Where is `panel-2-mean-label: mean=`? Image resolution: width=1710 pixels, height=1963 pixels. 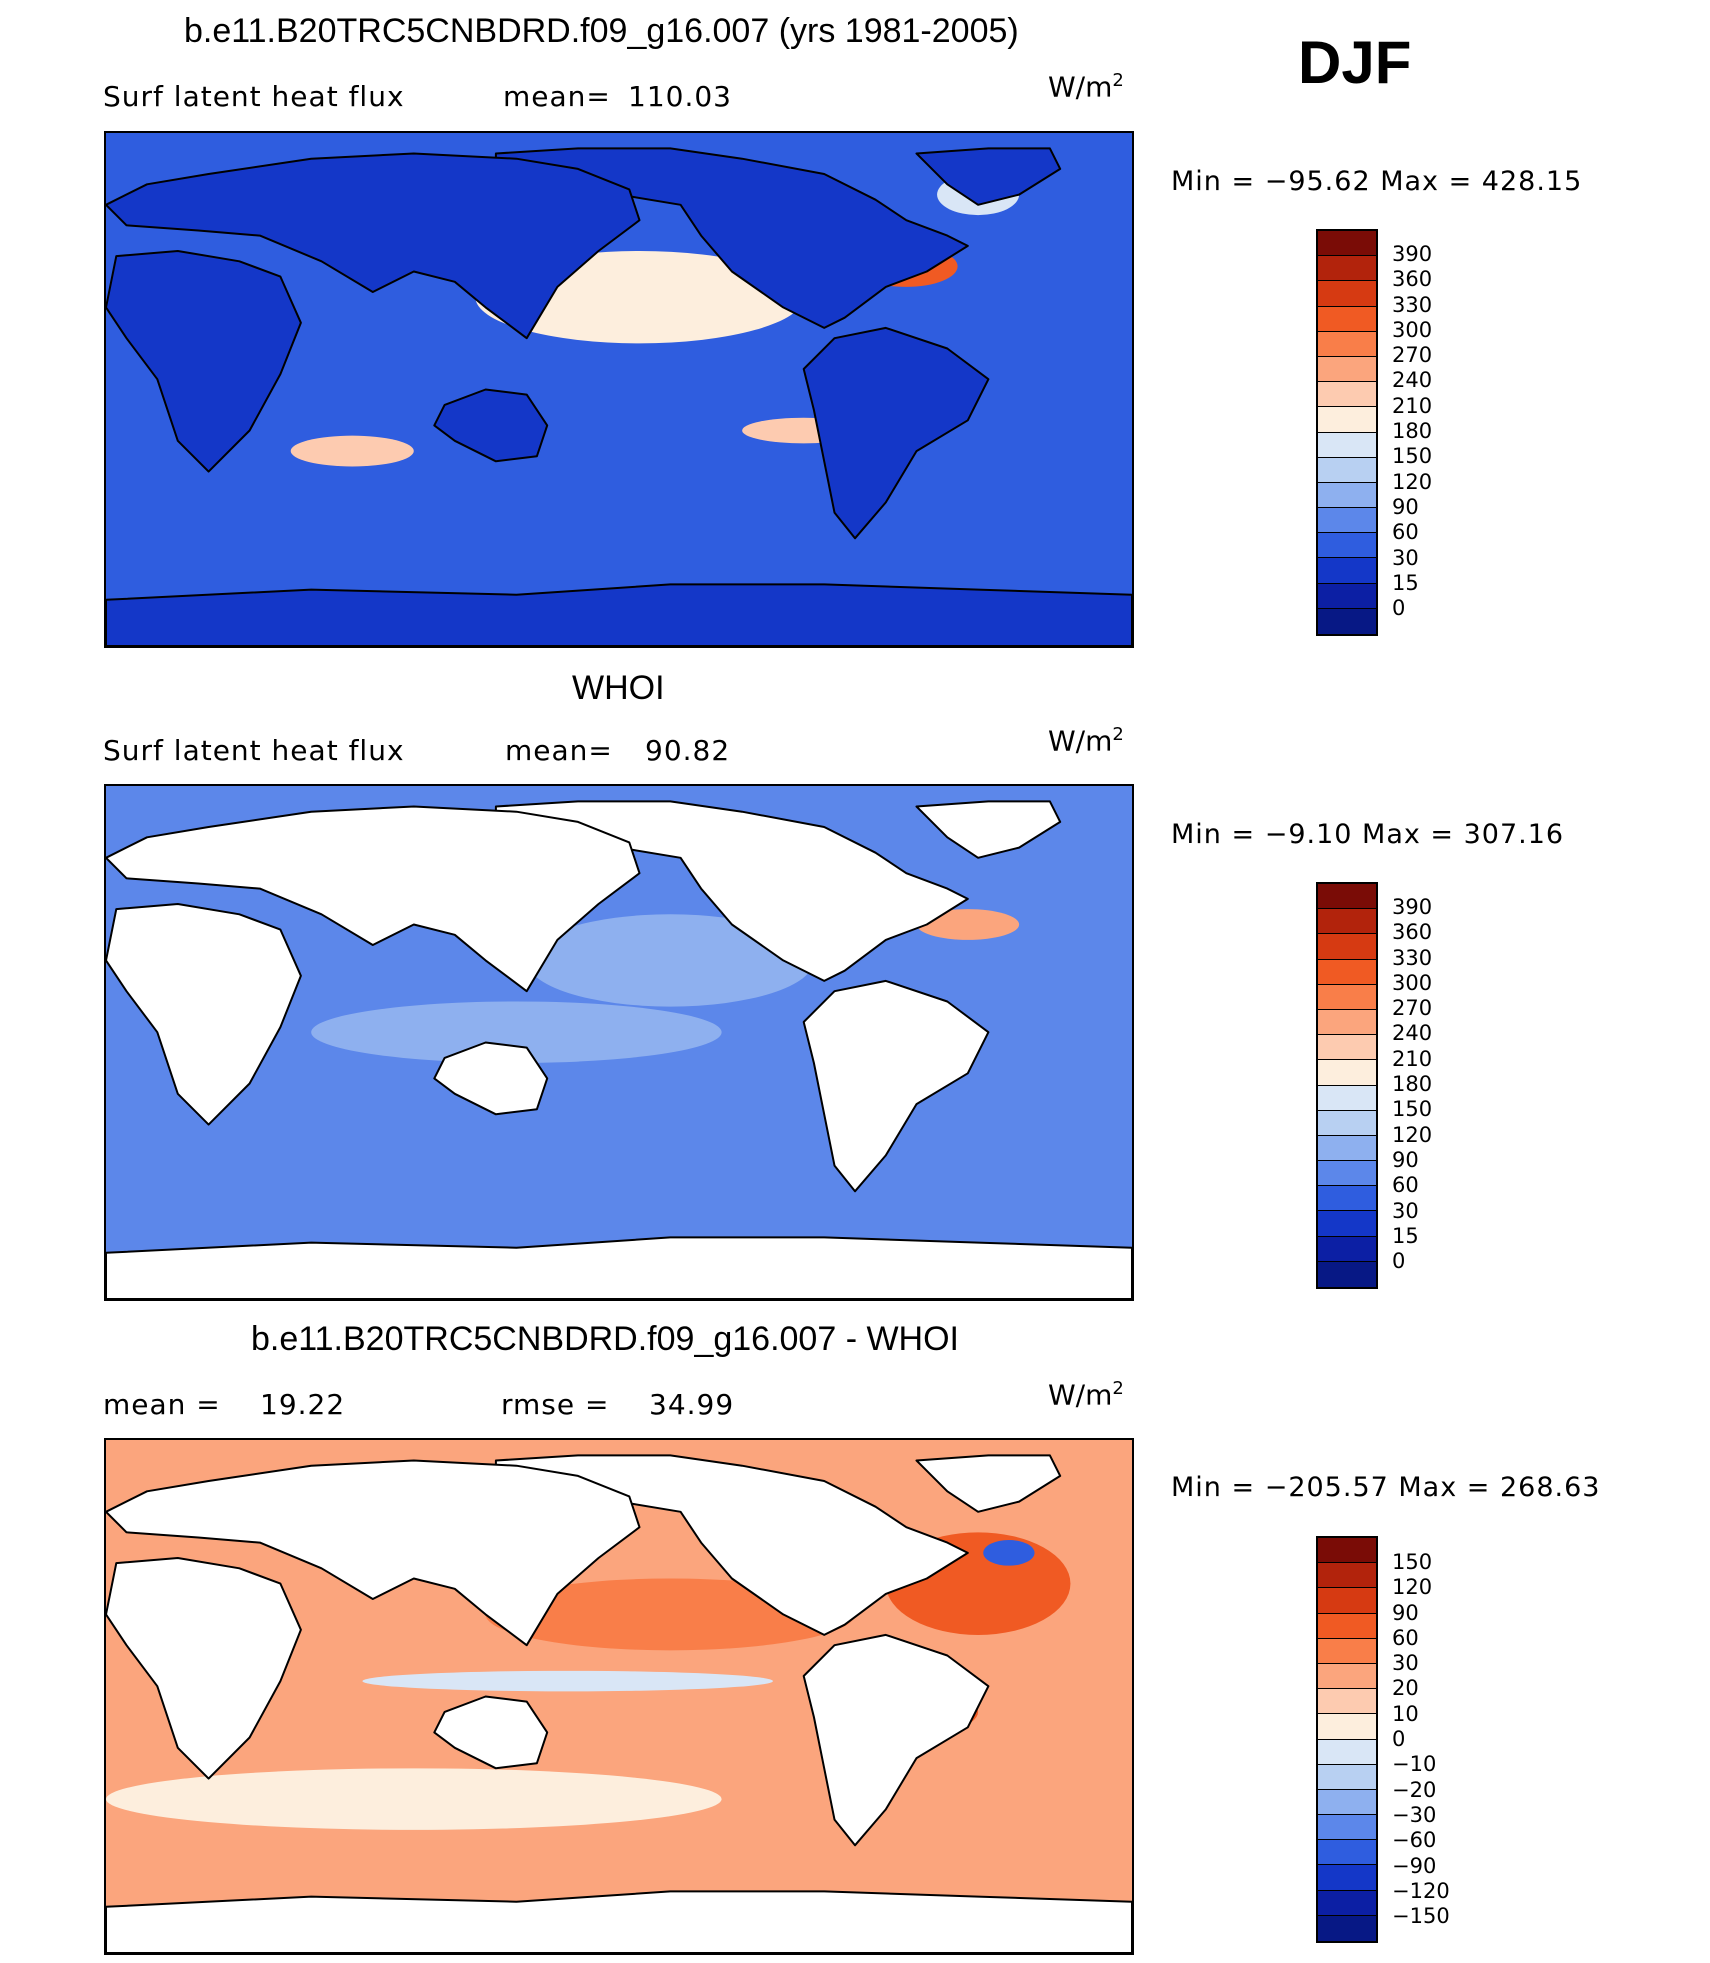 panel-2-mean-label: mean= is located at coordinates (559, 750).